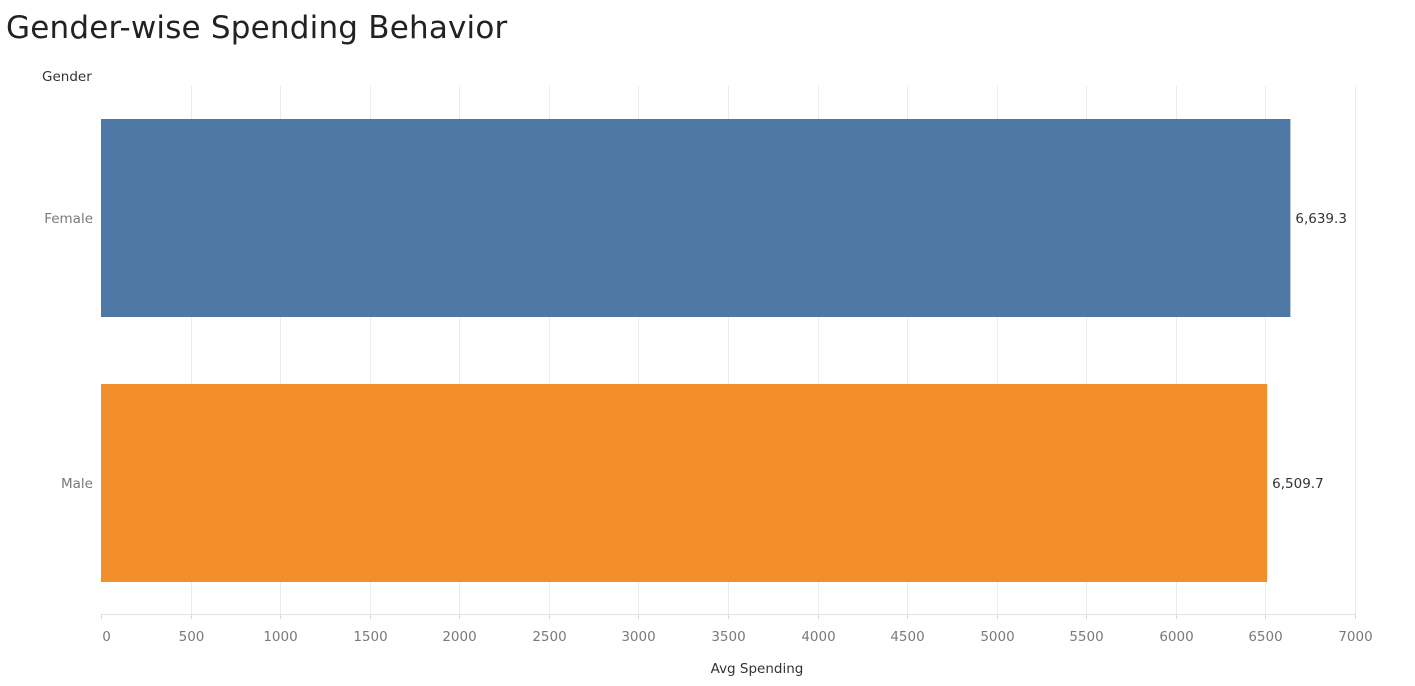 The width and height of the screenshot is (1415, 686). What do you see at coordinates (106, 637) in the screenshot?
I see `x-tick-label: 0` at bounding box center [106, 637].